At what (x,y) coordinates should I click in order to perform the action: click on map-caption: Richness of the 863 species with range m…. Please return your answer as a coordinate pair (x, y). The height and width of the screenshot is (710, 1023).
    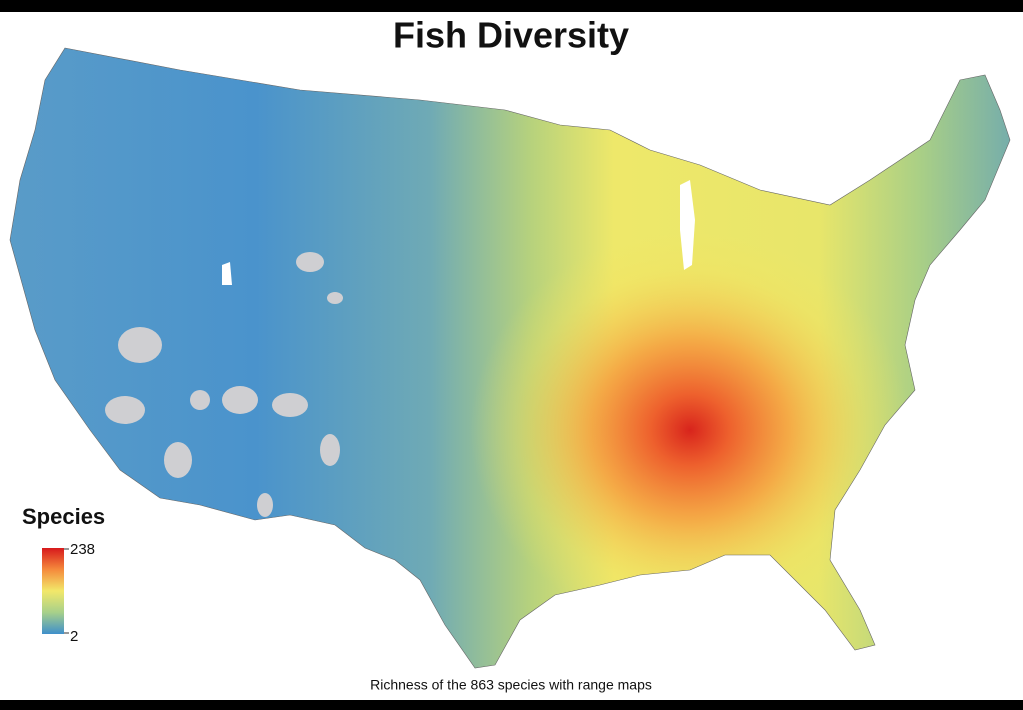
    Looking at the image, I should click on (511, 685).